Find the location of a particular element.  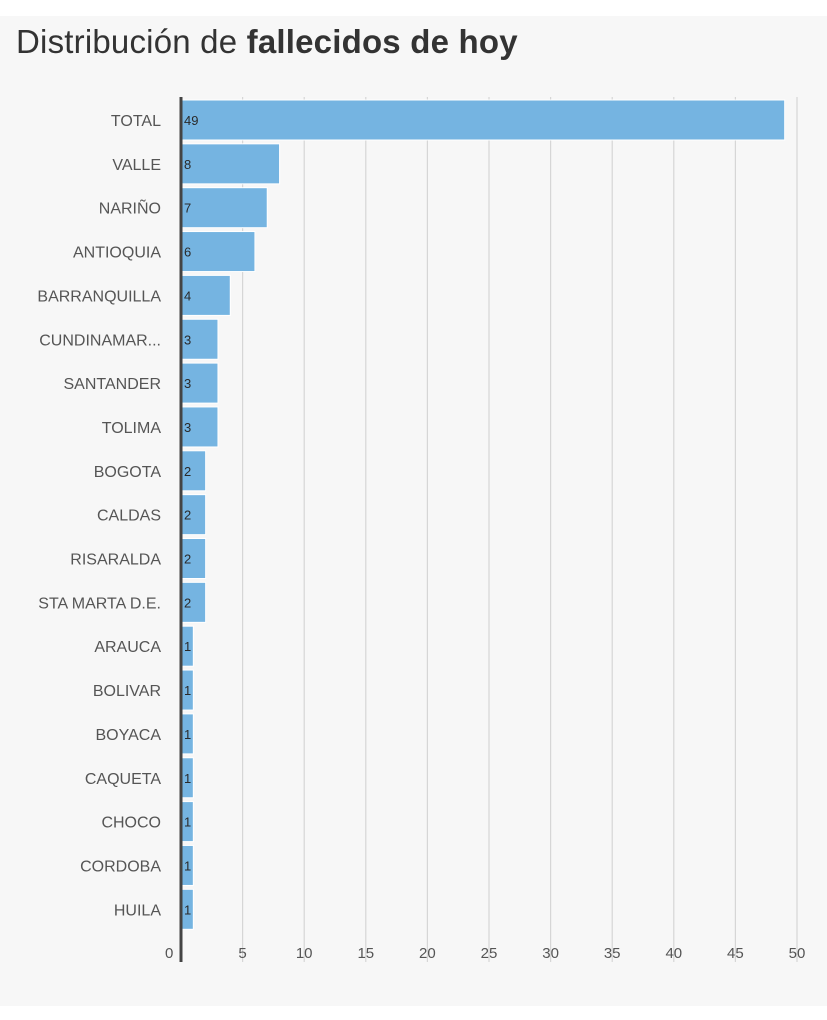

value-label-3: 6 is located at coordinates (187, 252).